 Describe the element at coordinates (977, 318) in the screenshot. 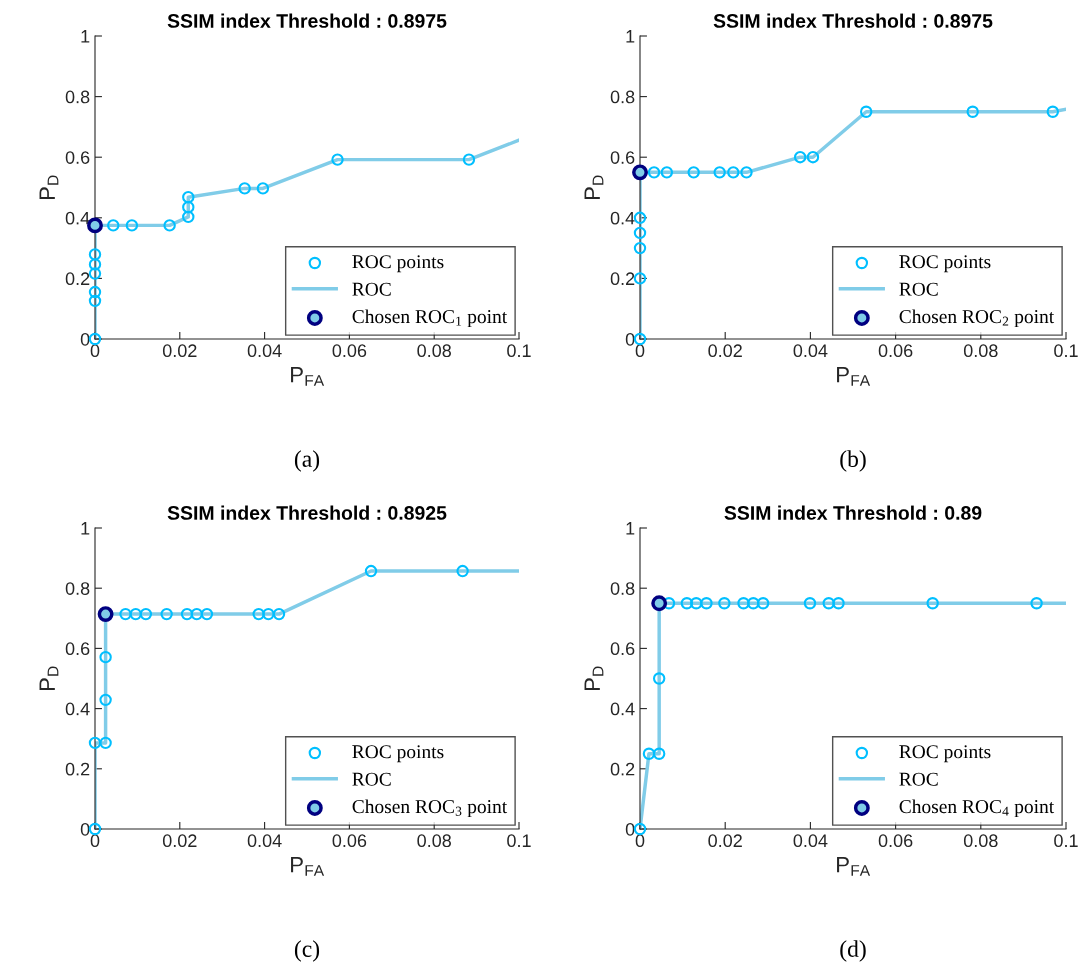

I see `legend-label: Chosen ROC$_{2}$ point` at that location.